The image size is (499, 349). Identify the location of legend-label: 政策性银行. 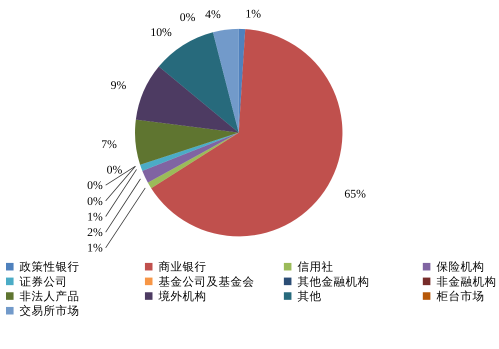
(50, 267).